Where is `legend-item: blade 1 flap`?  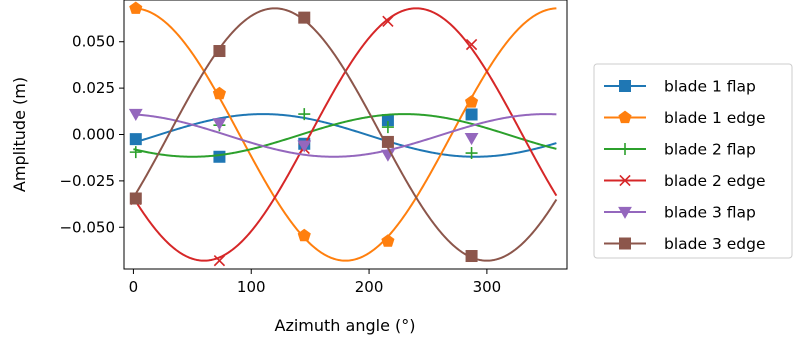
legend-item: blade 1 flap is located at coordinates (680, 87).